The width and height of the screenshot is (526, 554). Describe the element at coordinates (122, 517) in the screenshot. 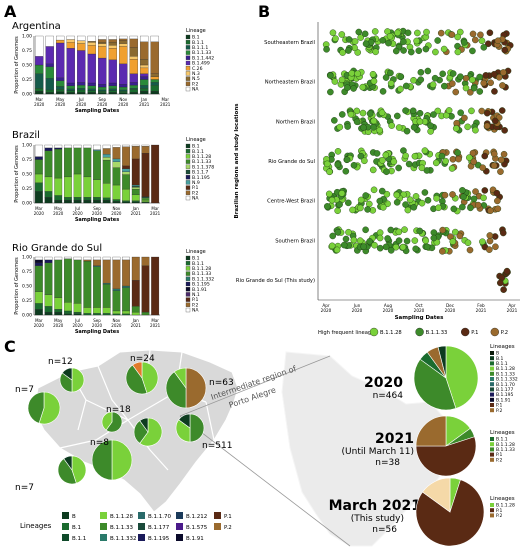

I see `bottom-legend-label: B.1.1.28` at that location.